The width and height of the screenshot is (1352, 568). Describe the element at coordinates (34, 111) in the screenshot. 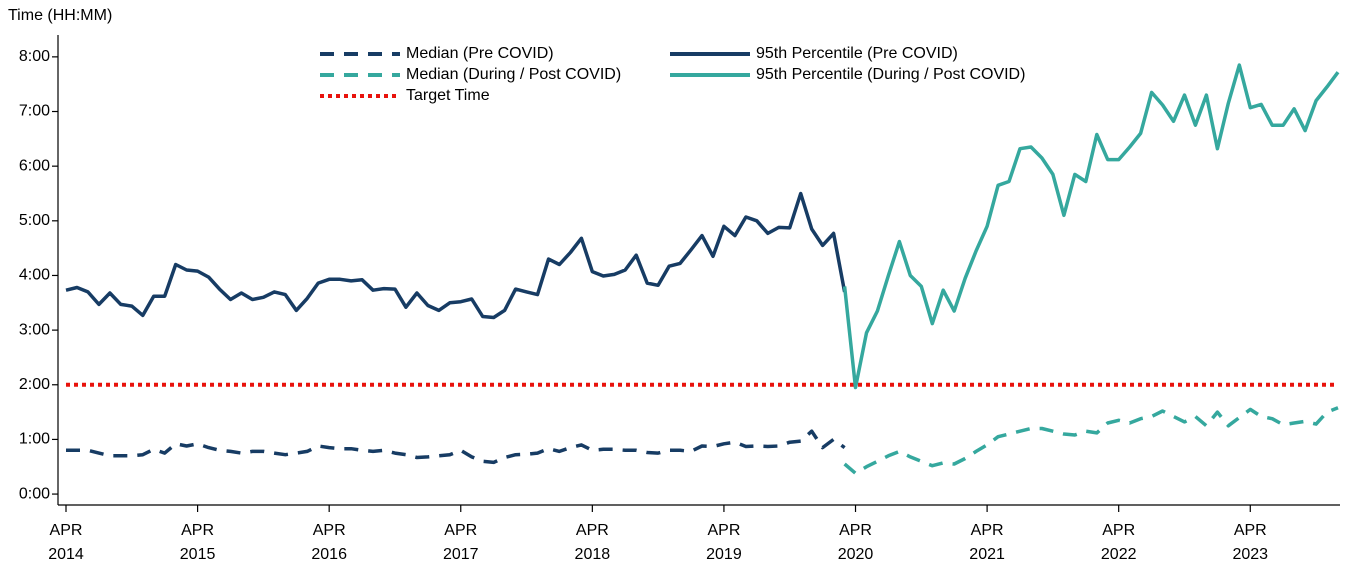

I see `y-tick-label: 7:00` at that location.